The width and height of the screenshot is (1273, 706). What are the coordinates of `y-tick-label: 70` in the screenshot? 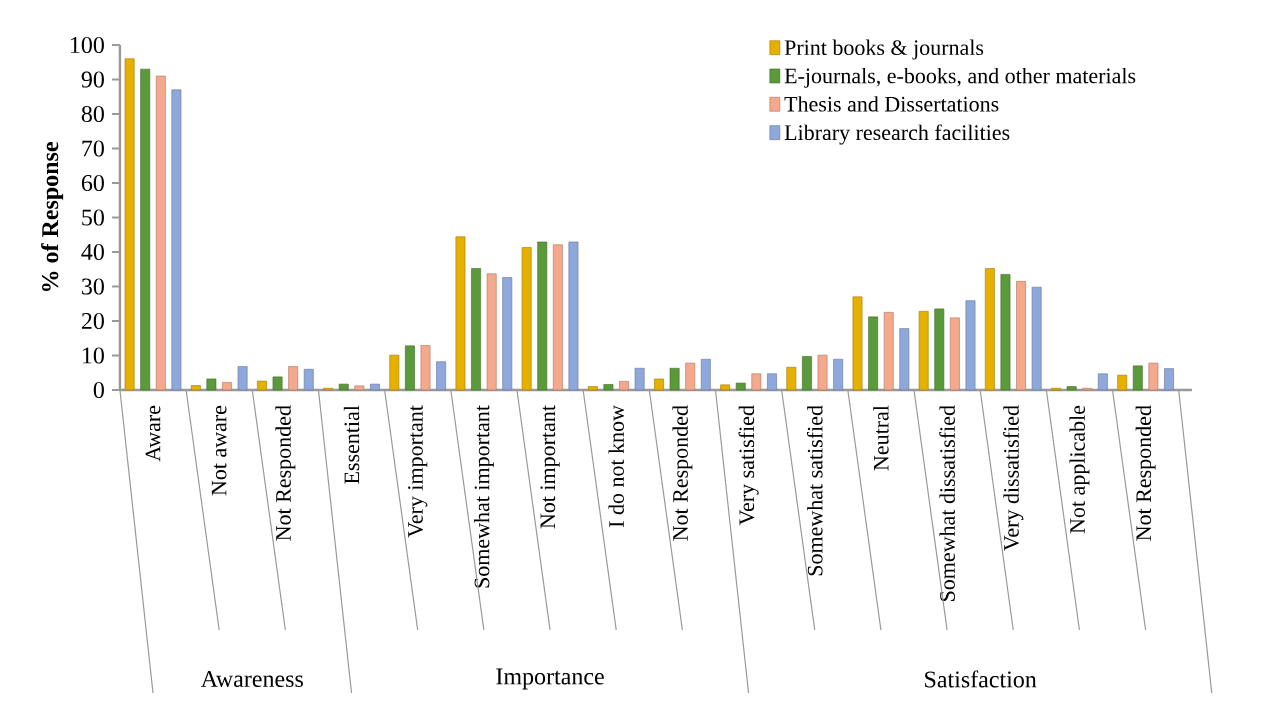 It's located at (93, 148).